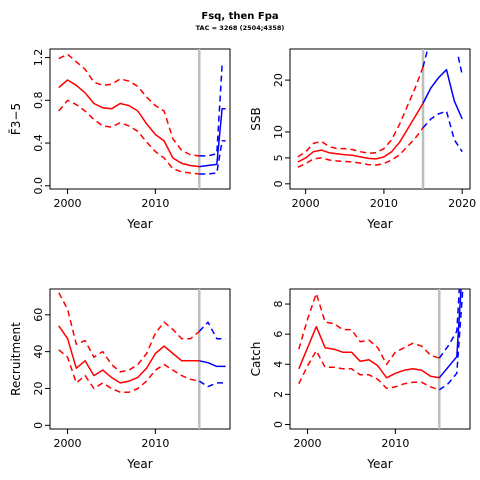 The width and height of the screenshot is (480, 480). Describe the element at coordinates (462, 203) in the screenshot. I see `x-tick-label: 2020` at that location.